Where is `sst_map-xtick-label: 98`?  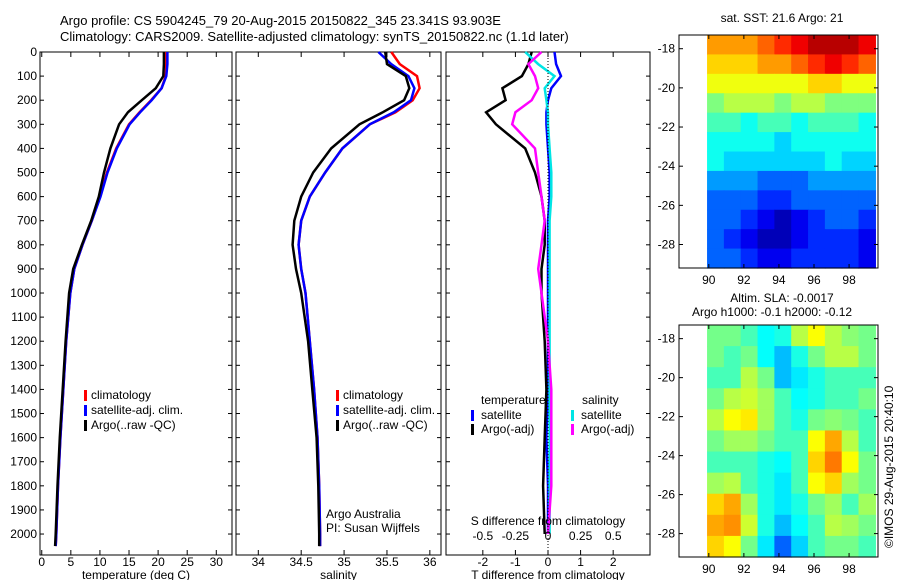 sst_map-xtick-label: 98 is located at coordinates (849, 280).